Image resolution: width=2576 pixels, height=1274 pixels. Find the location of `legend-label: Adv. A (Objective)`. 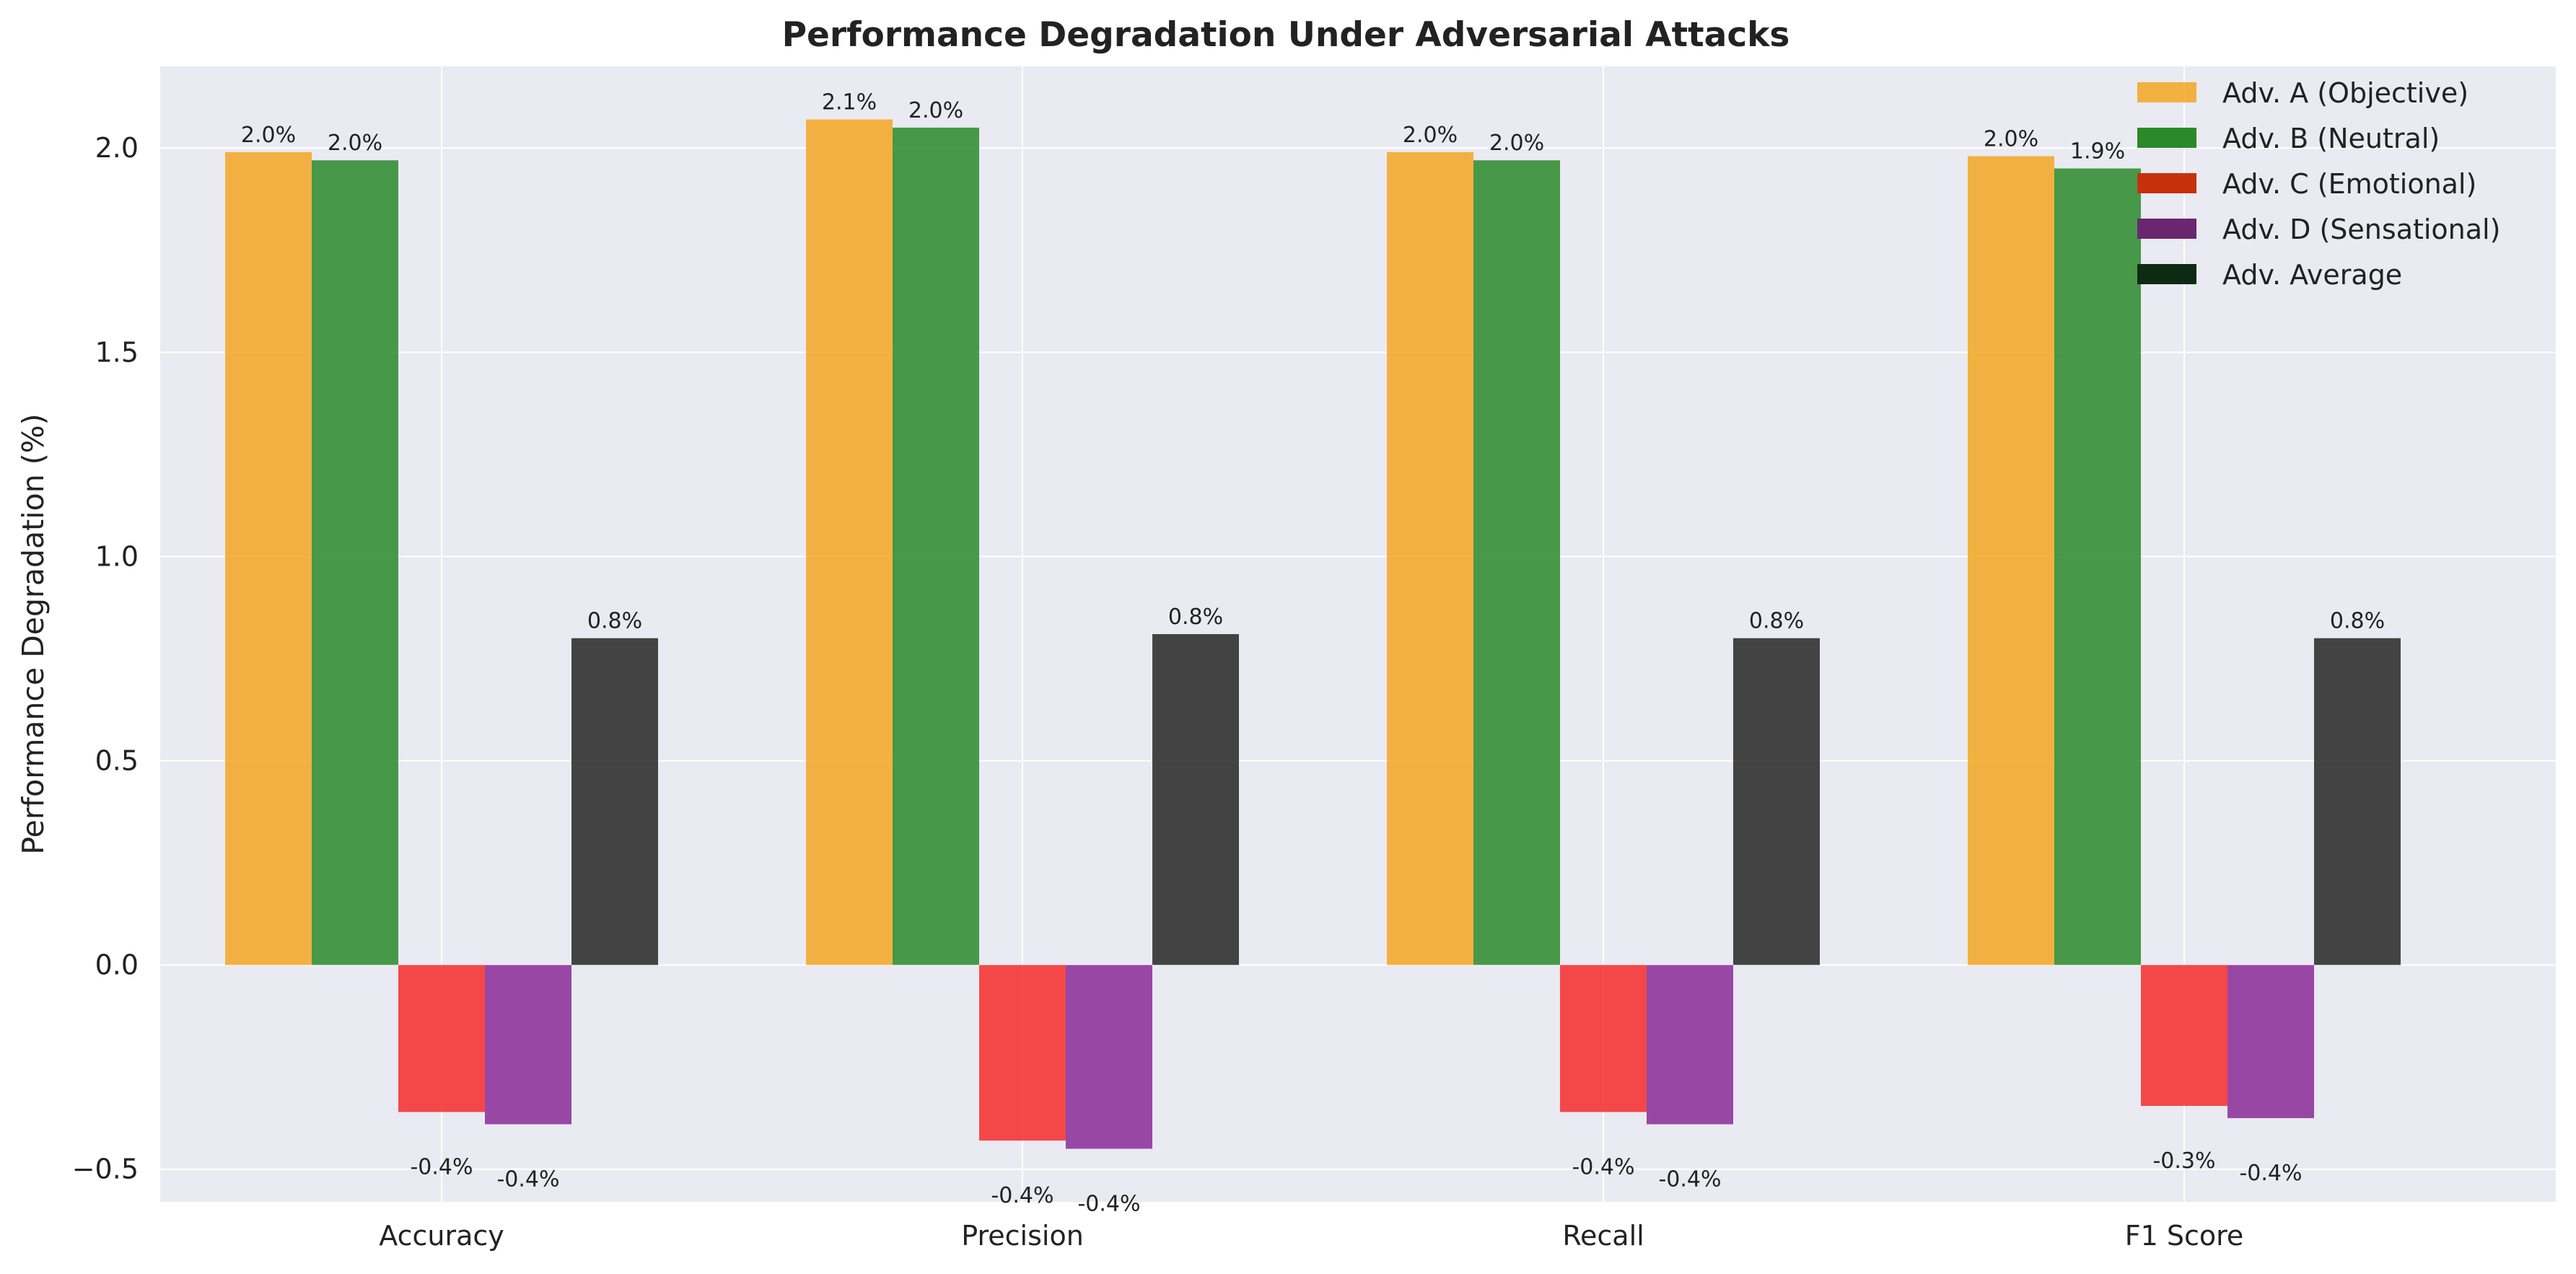

legend-label: Adv. A (Objective) is located at coordinates (2345, 93).